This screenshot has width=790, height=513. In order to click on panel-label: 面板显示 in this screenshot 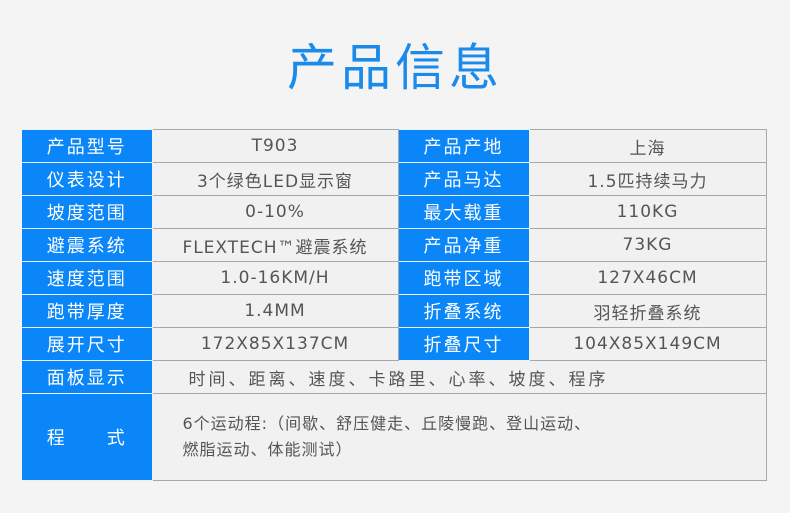, I will do `click(87, 377)`.